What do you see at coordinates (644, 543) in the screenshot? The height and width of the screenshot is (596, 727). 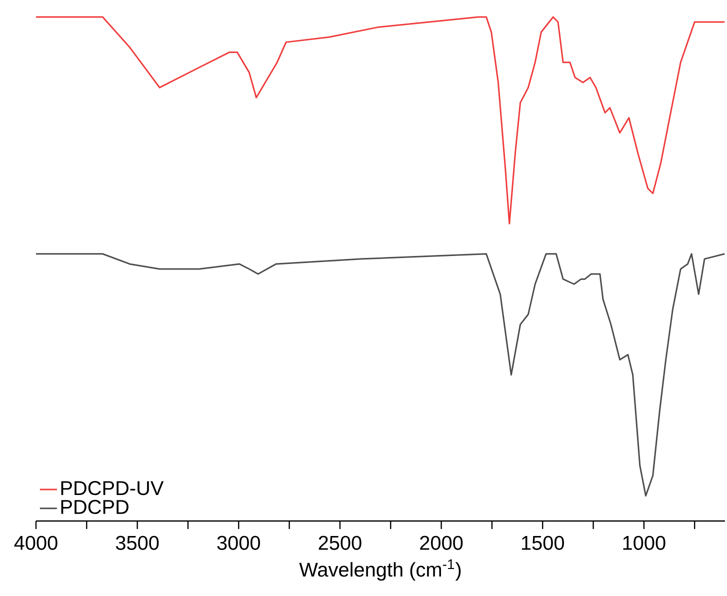 I see `x-tick-label: 1000` at bounding box center [644, 543].